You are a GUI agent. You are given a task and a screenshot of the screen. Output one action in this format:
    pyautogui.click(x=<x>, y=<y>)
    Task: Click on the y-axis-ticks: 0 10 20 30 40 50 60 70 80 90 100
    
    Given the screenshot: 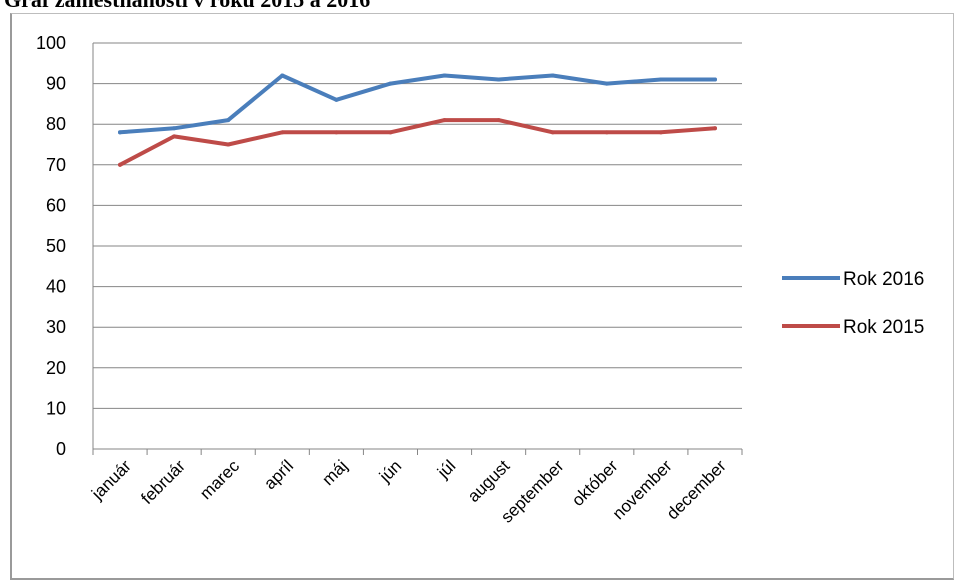 What is the action you would take?
    pyautogui.click(x=51, y=246)
    